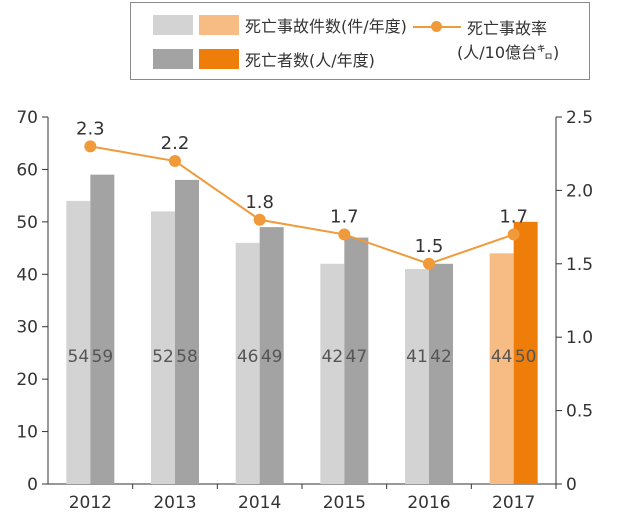  Describe the element at coordinates (507, 28) in the screenshot. I see `legend-label-rate: 死亡事故率` at that location.